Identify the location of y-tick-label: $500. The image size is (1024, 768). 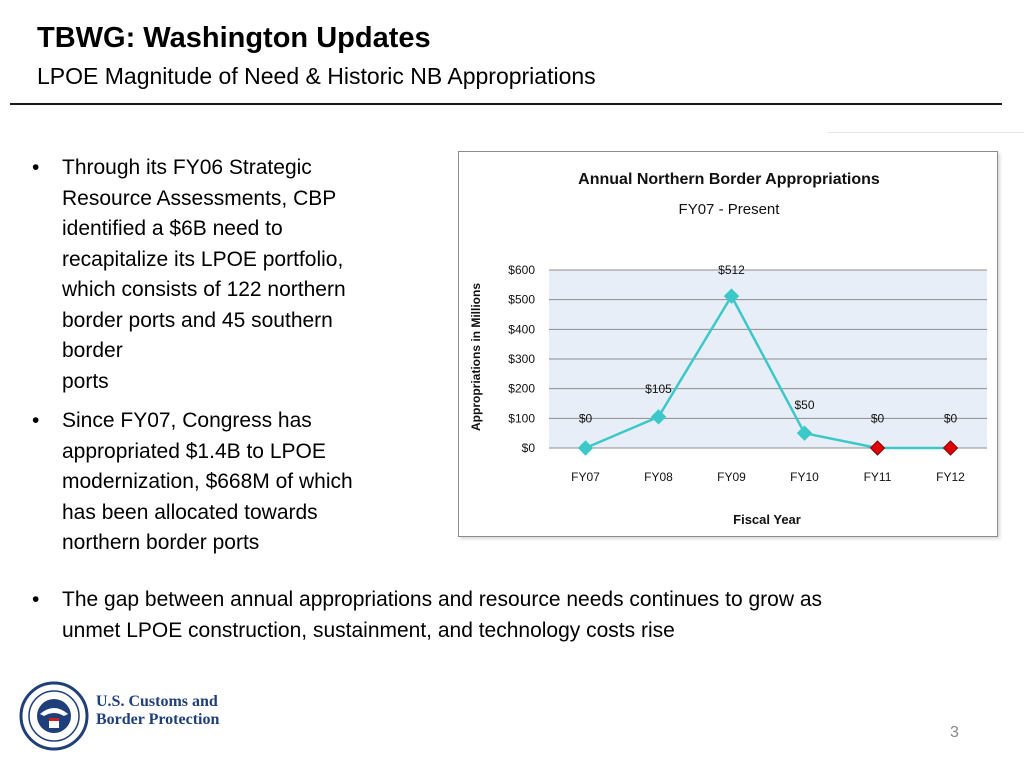
(521, 300).